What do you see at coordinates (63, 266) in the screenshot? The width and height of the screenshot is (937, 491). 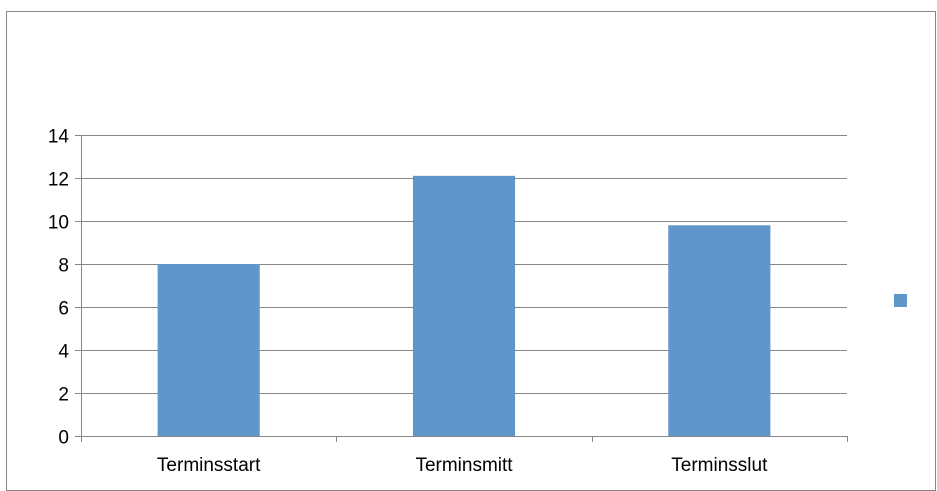 I see `y-tick-label-8: 8` at bounding box center [63, 266].